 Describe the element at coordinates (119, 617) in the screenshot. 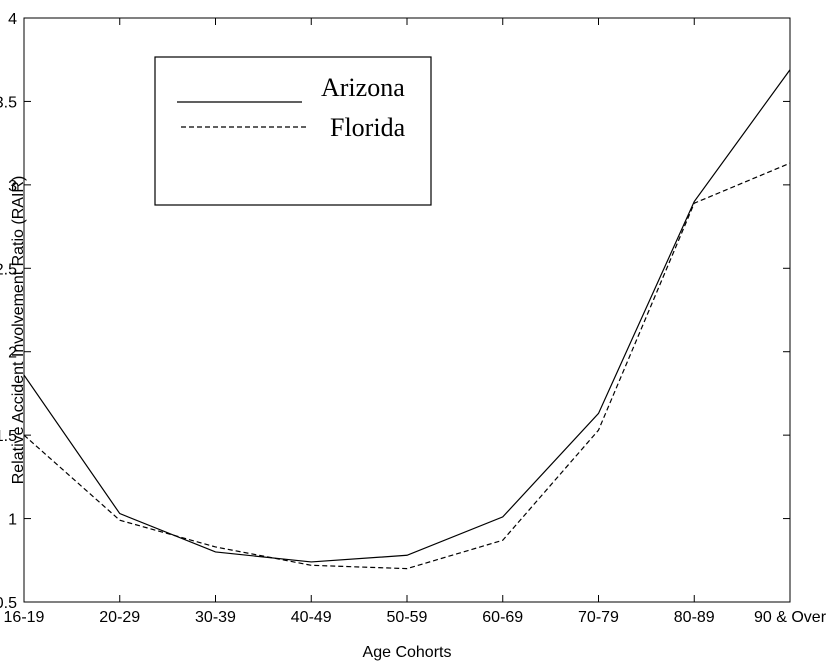

I see `x-tick-label: 20-29` at that location.